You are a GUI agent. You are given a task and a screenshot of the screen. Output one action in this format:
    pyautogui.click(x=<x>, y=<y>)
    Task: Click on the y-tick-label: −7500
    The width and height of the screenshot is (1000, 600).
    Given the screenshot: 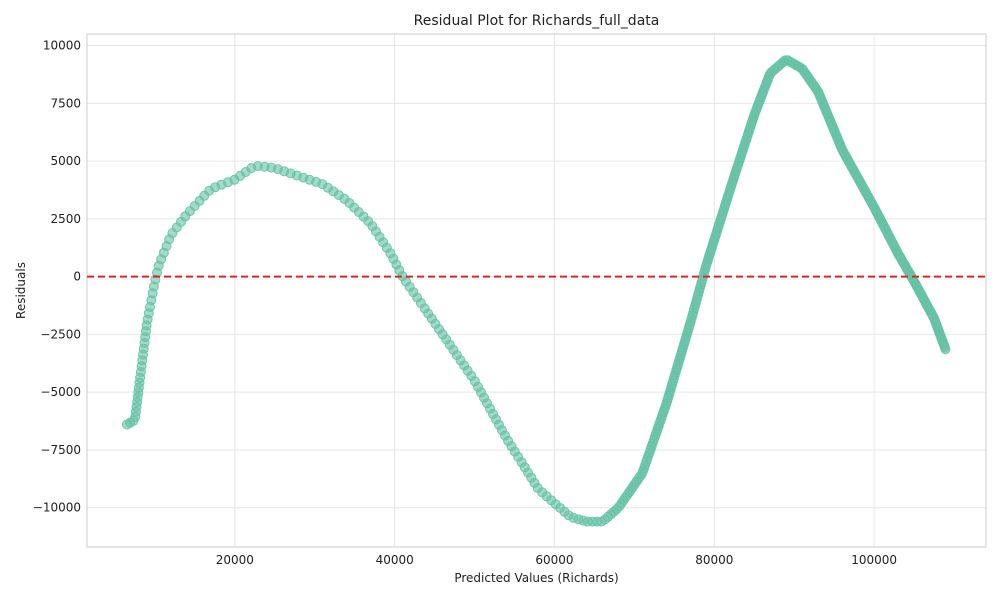 What is the action you would take?
    pyautogui.click(x=60, y=450)
    